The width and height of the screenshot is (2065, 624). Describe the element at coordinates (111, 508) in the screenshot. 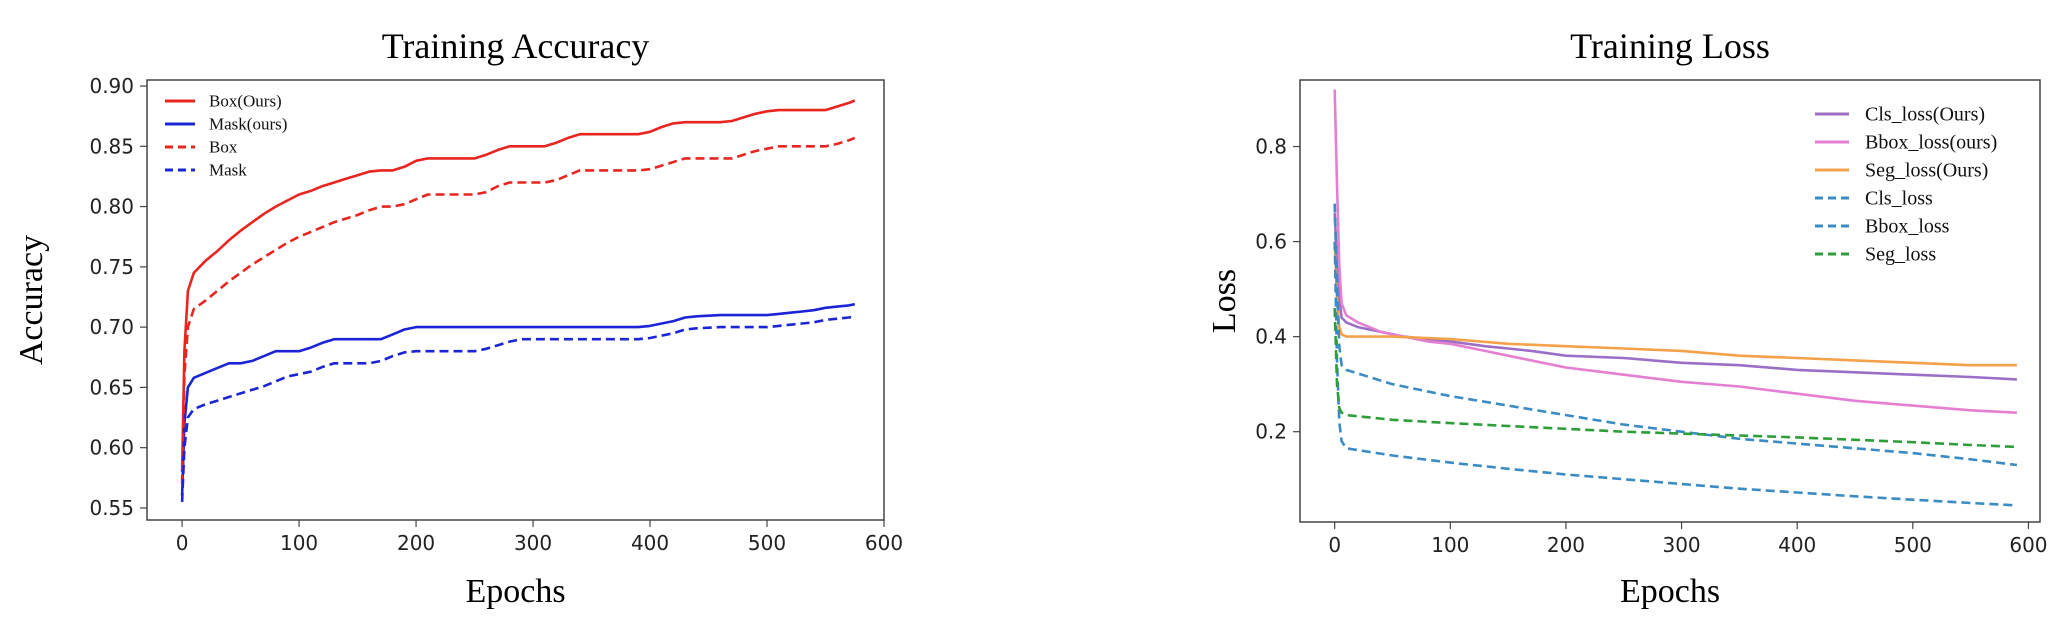

I see `acc-y-tick-label: 0.55` at that location.